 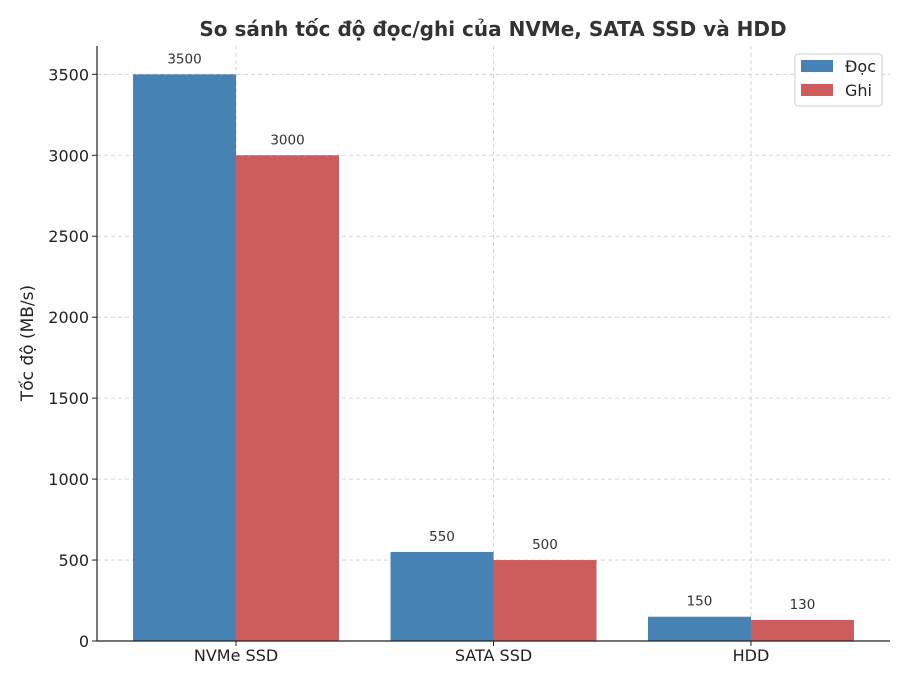 What do you see at coordinates (442, 537) in the screenshot?
I see `data-label: 550` at bounding box center [442, 537].